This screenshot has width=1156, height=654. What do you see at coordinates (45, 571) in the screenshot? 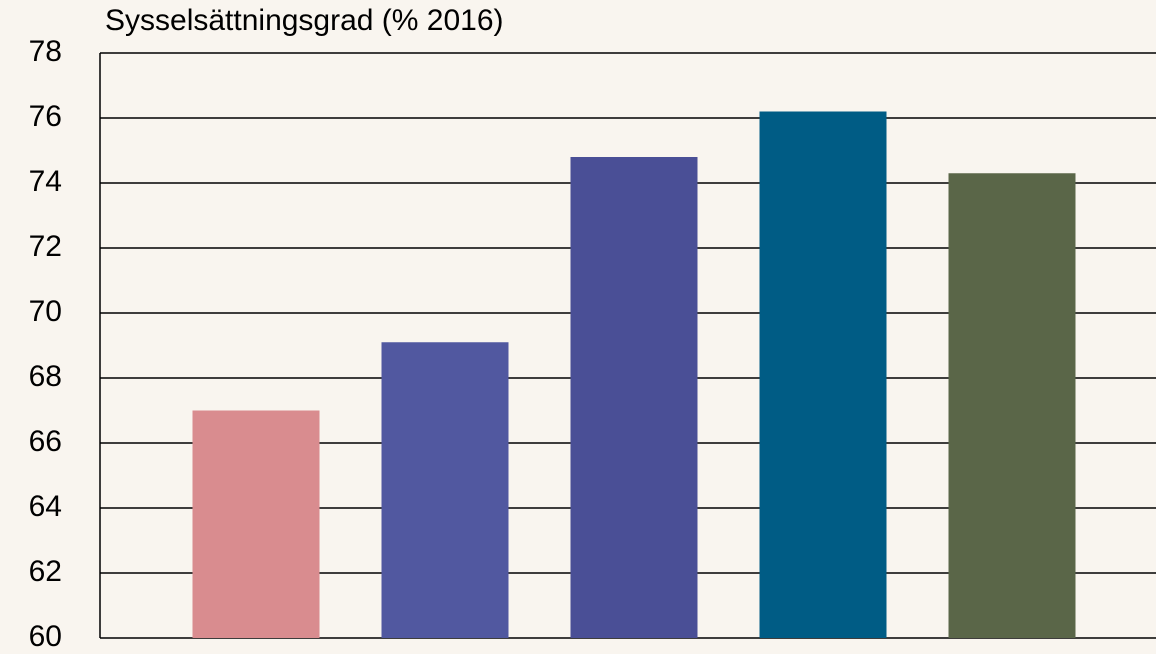
I see `y-tick-label: 62` at bounding box center [45, 571].